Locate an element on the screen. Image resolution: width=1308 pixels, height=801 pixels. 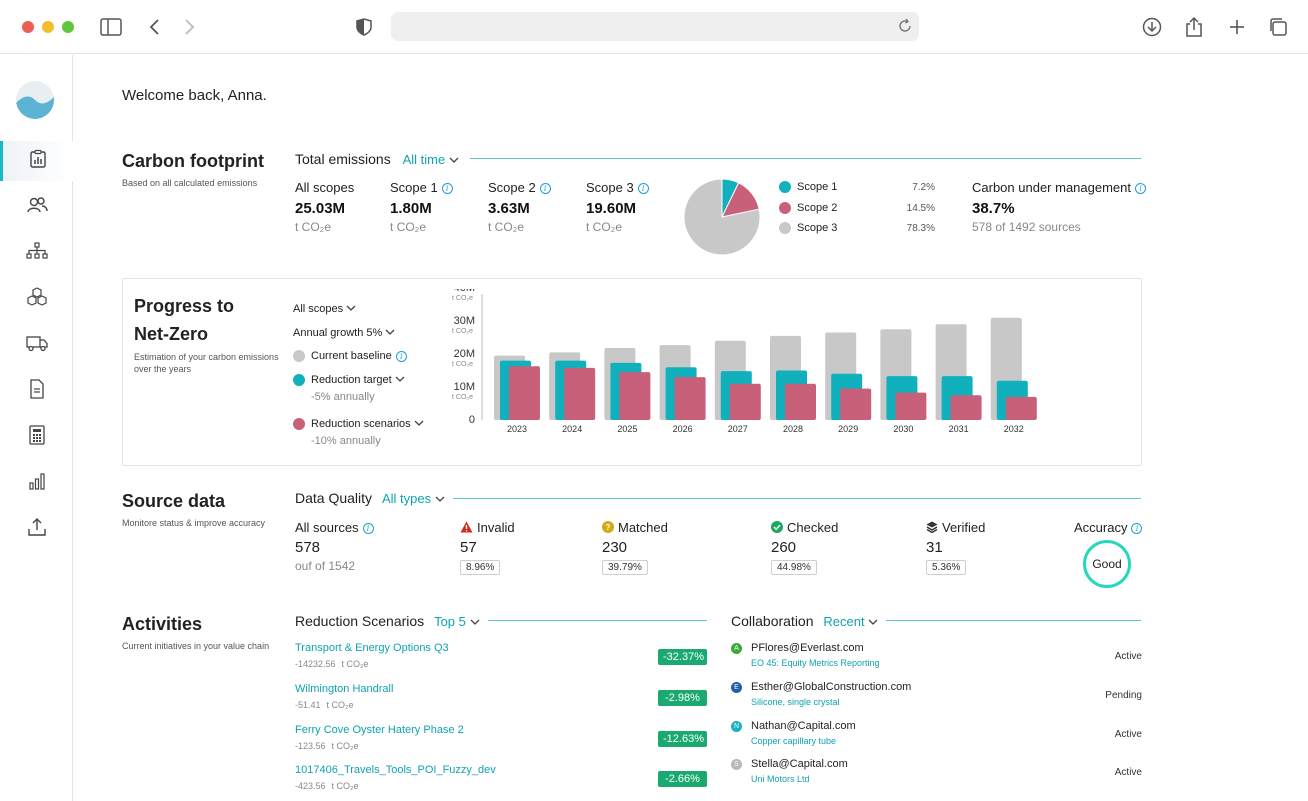
forward-icon is located at coordinates (189, 27).